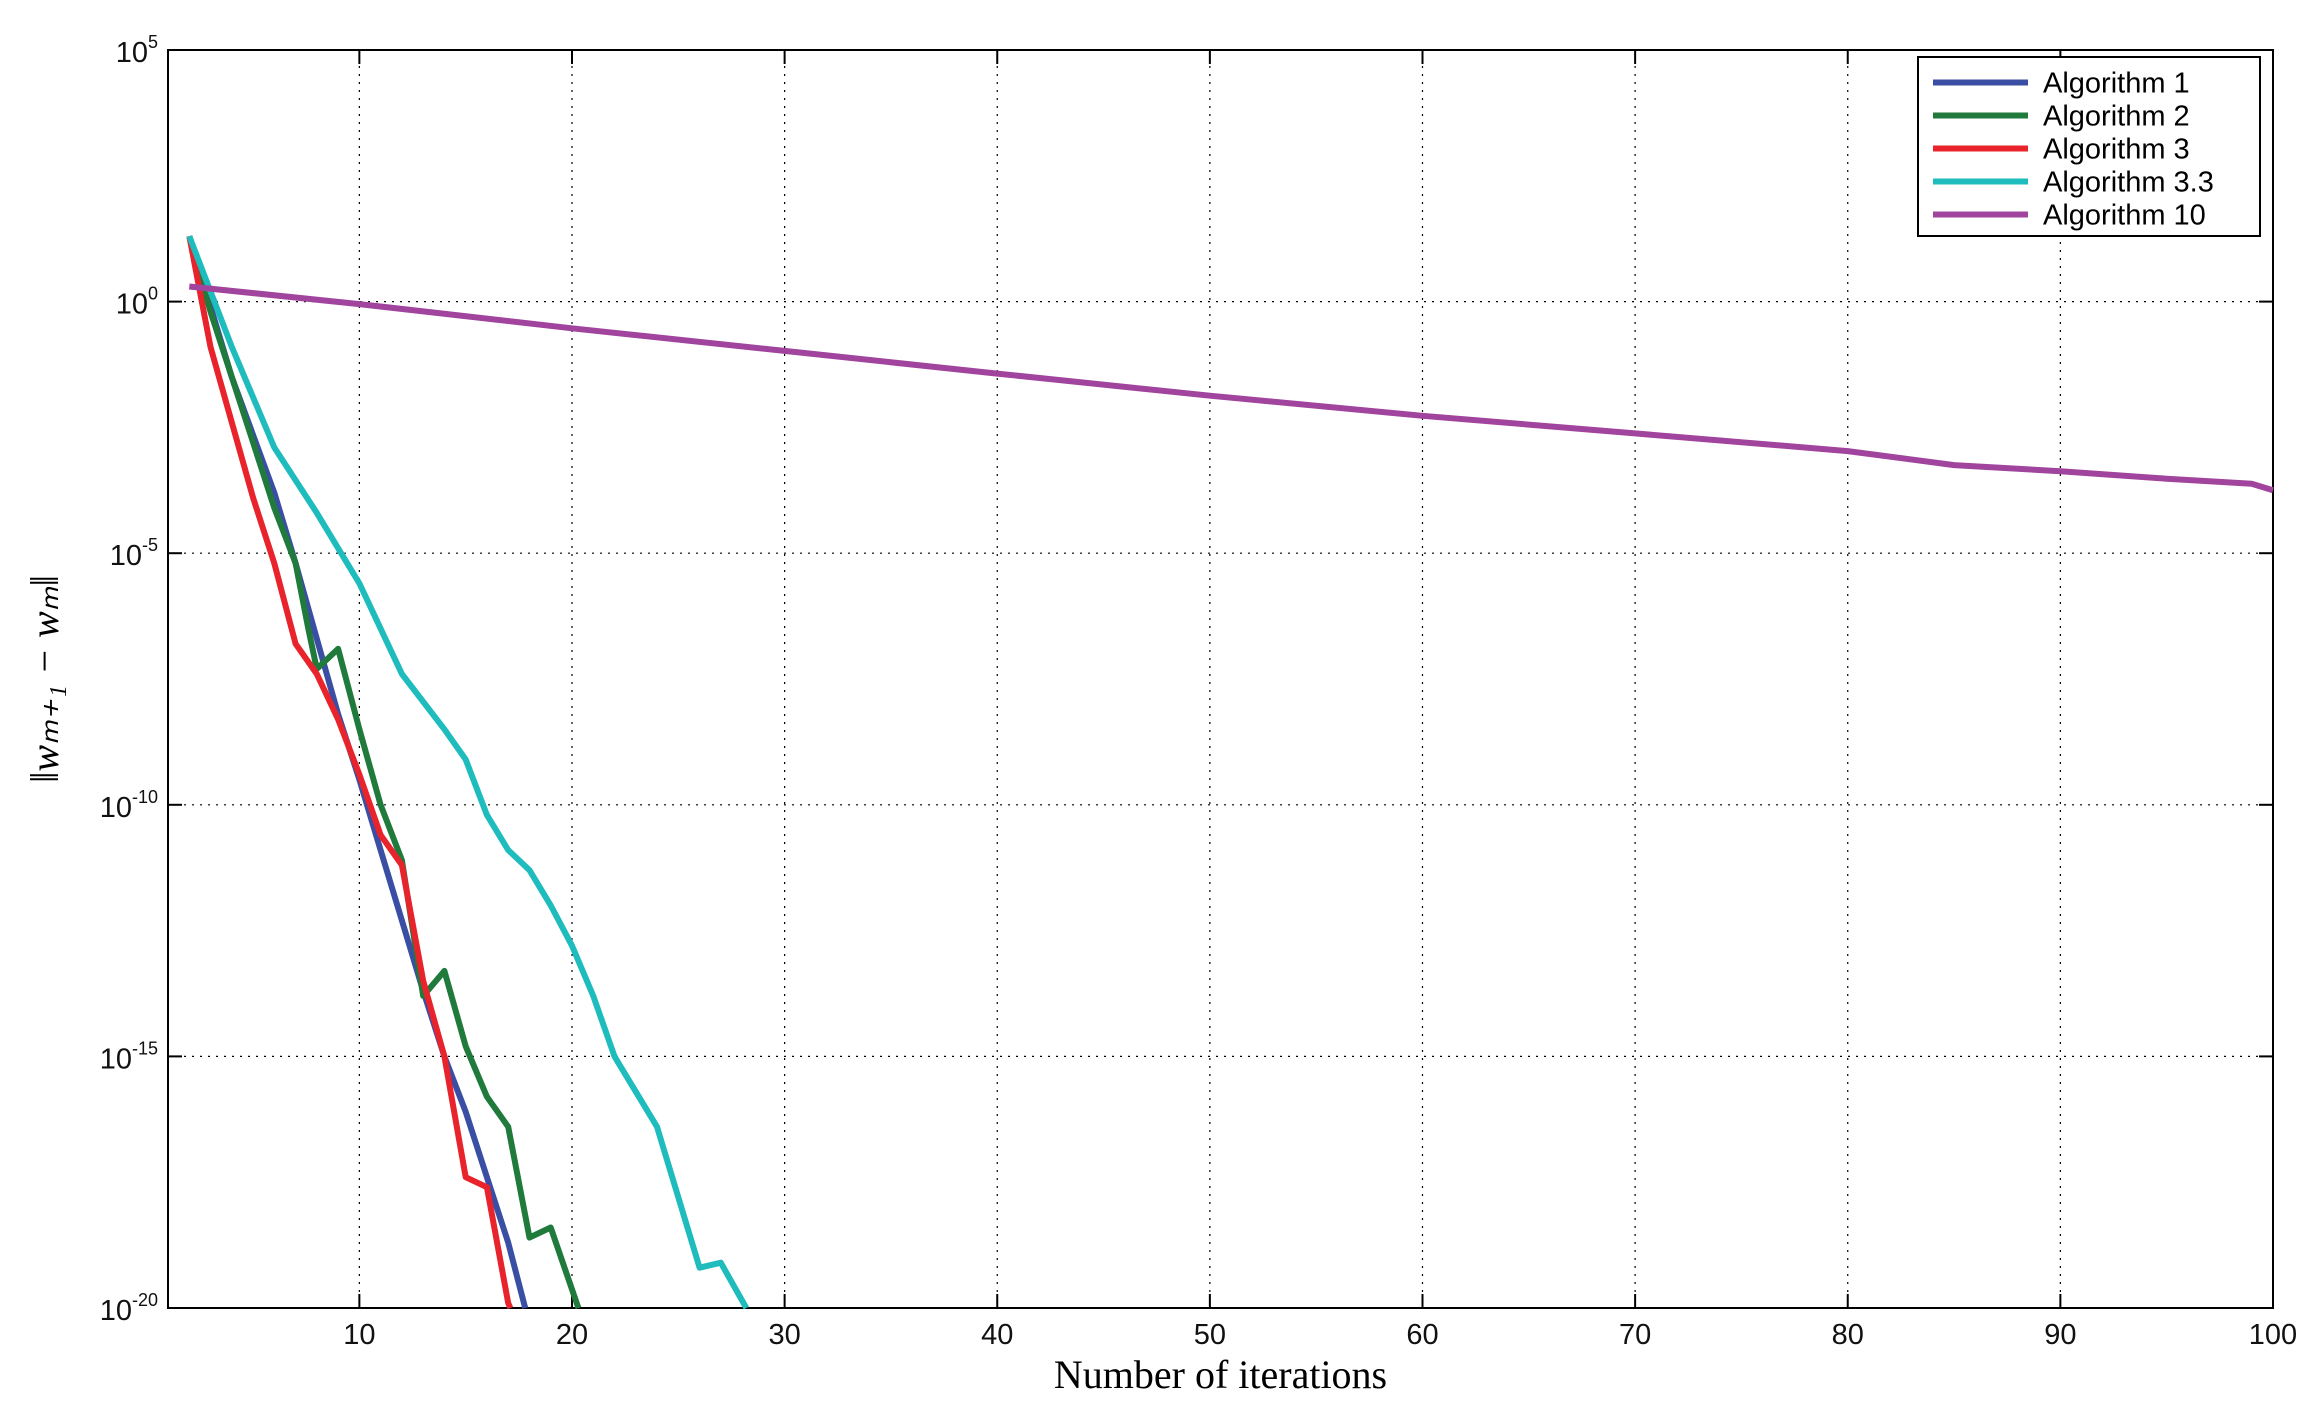 This screenshot has height=1402, width=2311. I want to click on y-tick-label: 10⁻¹⁵, so click(129, 1056).